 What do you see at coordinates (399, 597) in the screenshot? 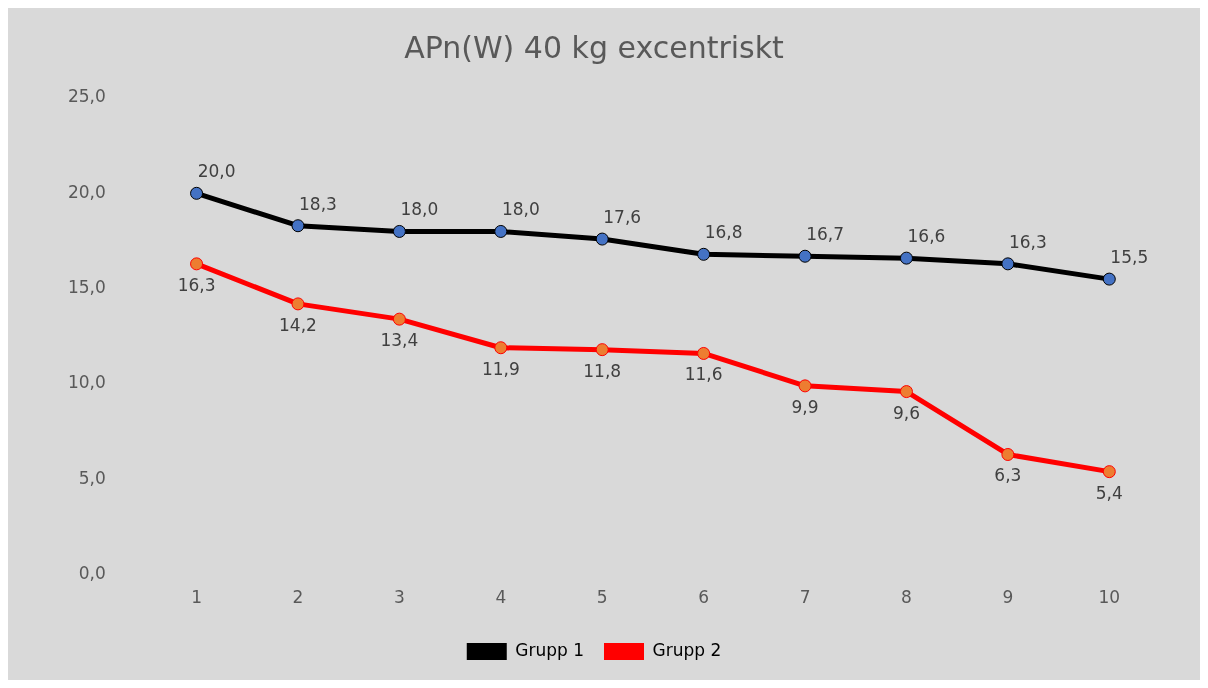
I see `x-tick-label: 3` at bounding box center [399, 597].